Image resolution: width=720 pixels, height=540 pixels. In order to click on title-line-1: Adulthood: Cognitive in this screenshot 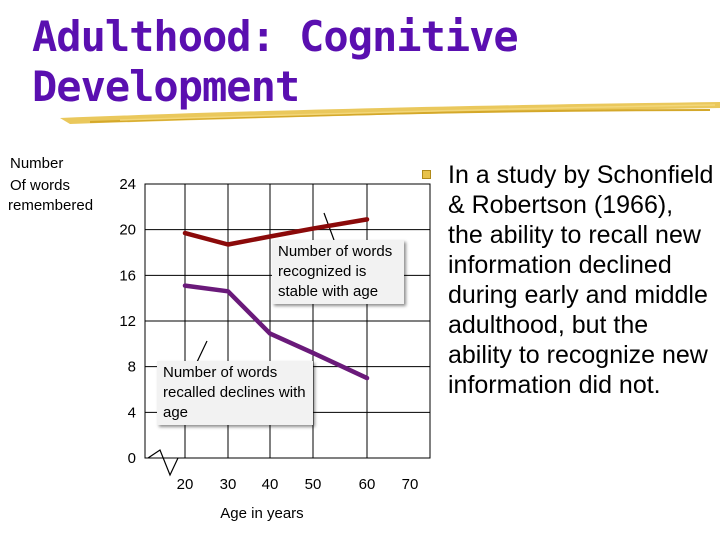, I will do `click(275, 36)`.